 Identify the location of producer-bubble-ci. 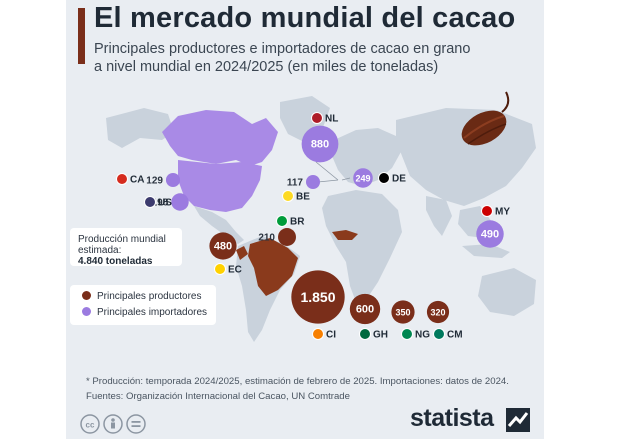
(318, 297).